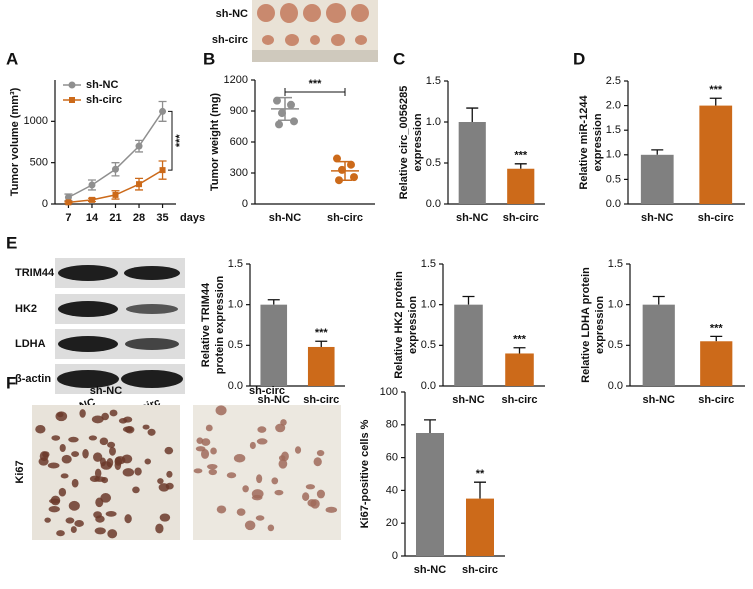 The width and height of the screenshot is (753, 589). Describe the element at coordinates (102, 85) in the screenshot. I see `legend-label: sh-NC` at that location.